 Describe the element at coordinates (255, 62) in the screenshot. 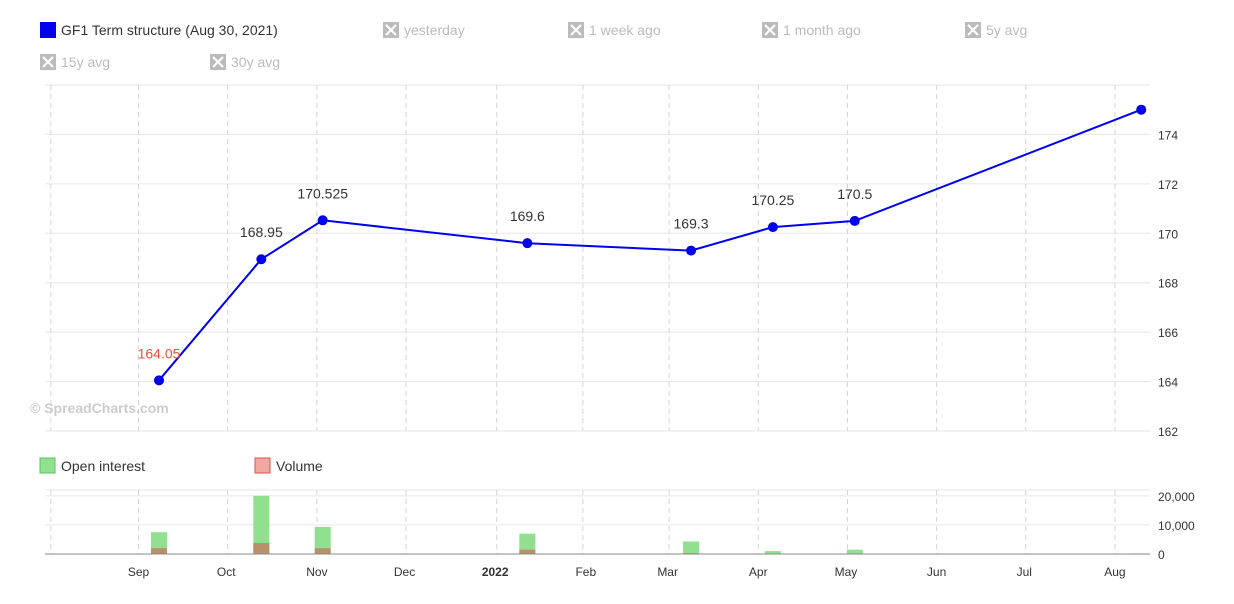

I see `legend-label: 30y avg` at that location.